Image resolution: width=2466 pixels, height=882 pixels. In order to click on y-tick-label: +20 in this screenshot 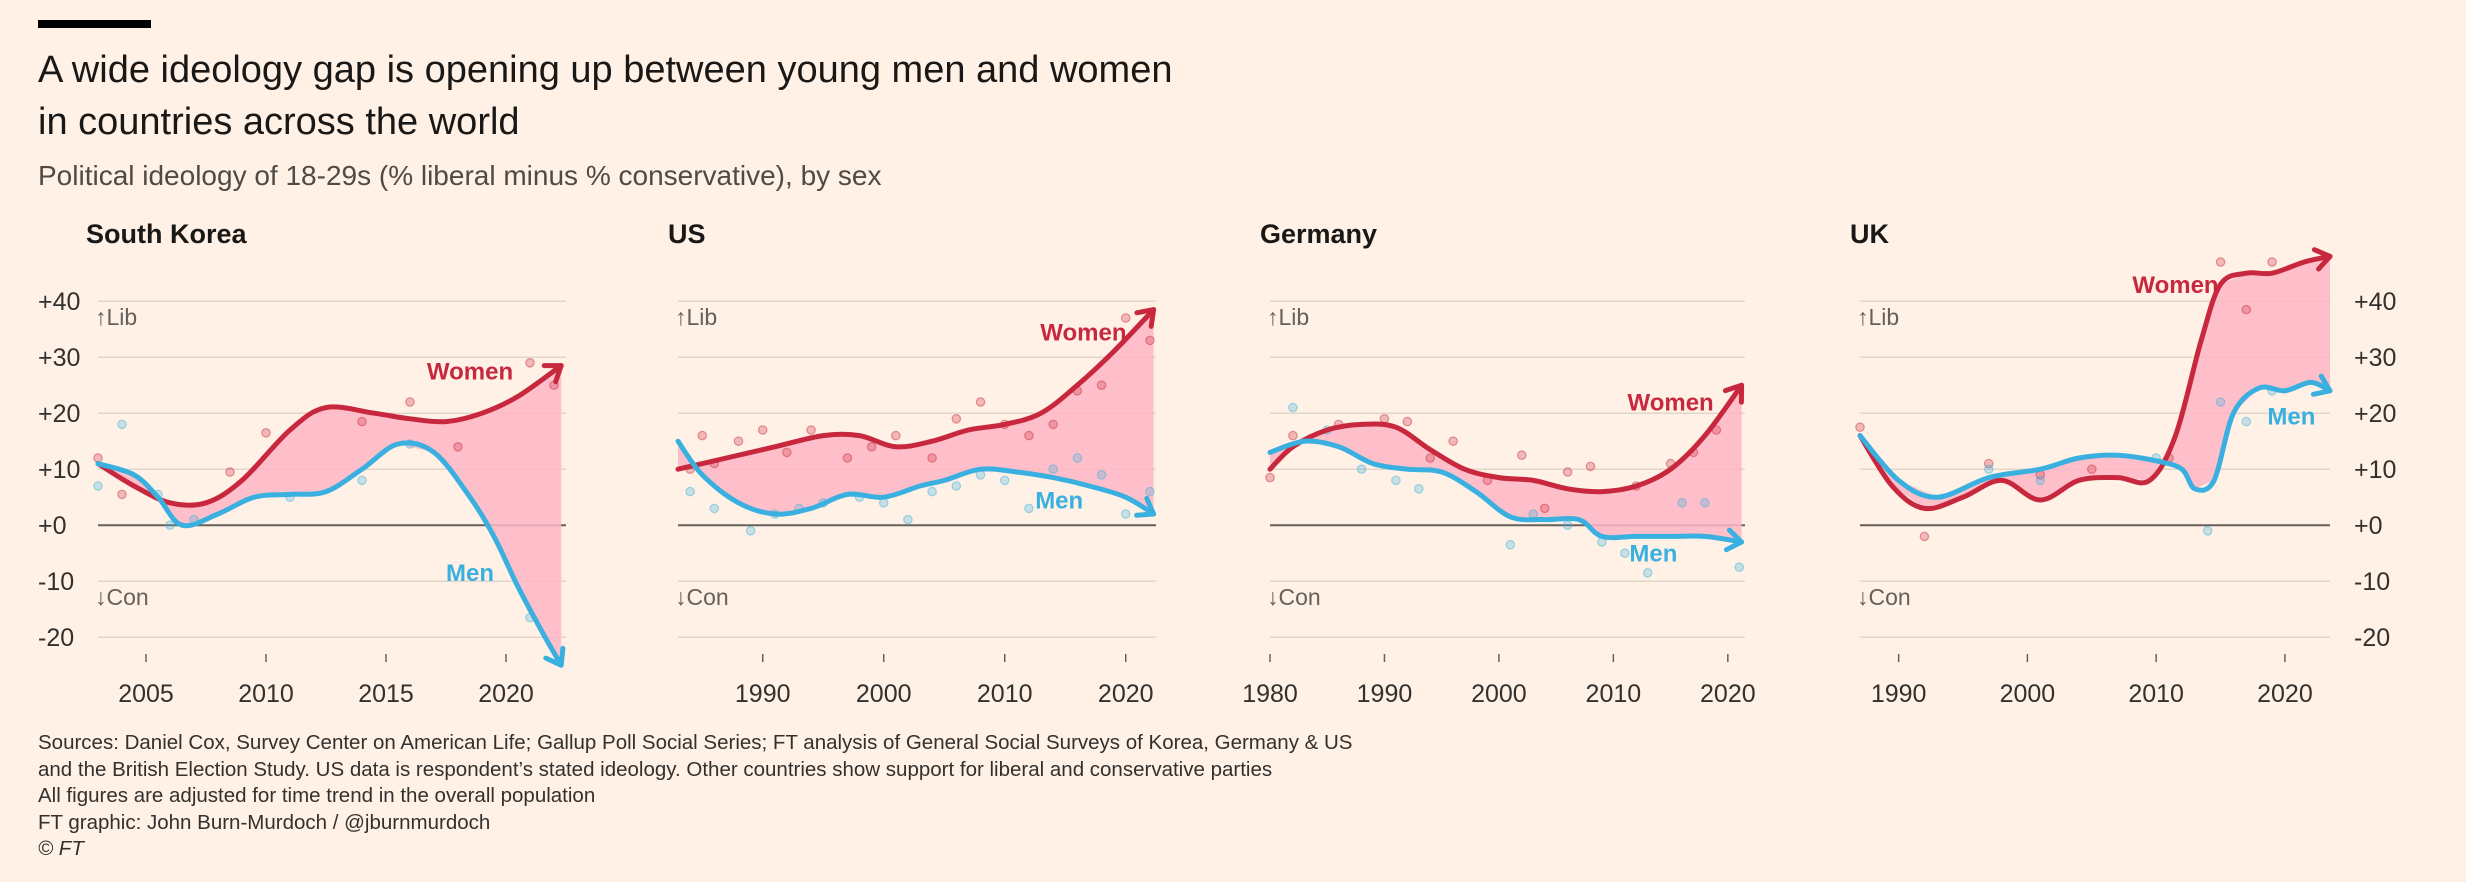, I will do `click(2375, 414)`.